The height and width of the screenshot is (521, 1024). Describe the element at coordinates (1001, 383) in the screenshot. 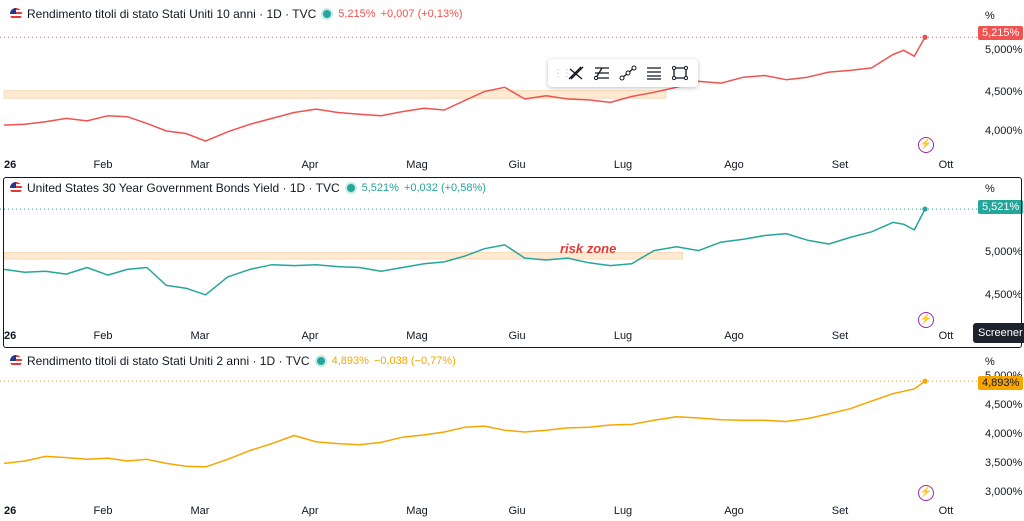

I see `price-badge: 4,893%` at that location.